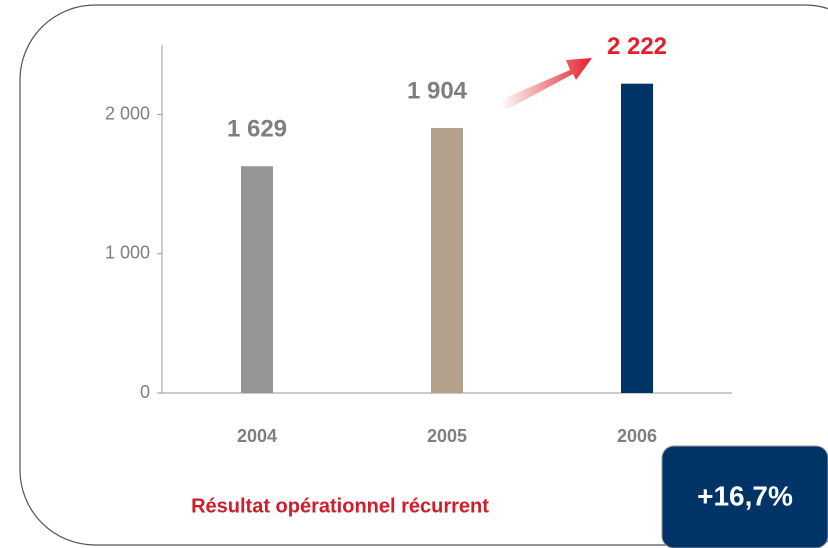 This screenshot has width=828, height=548. What do you see at coordinates (637, 46) in the screenshot?
I see `value-label: 2 222` at bounding box center [637, 46].